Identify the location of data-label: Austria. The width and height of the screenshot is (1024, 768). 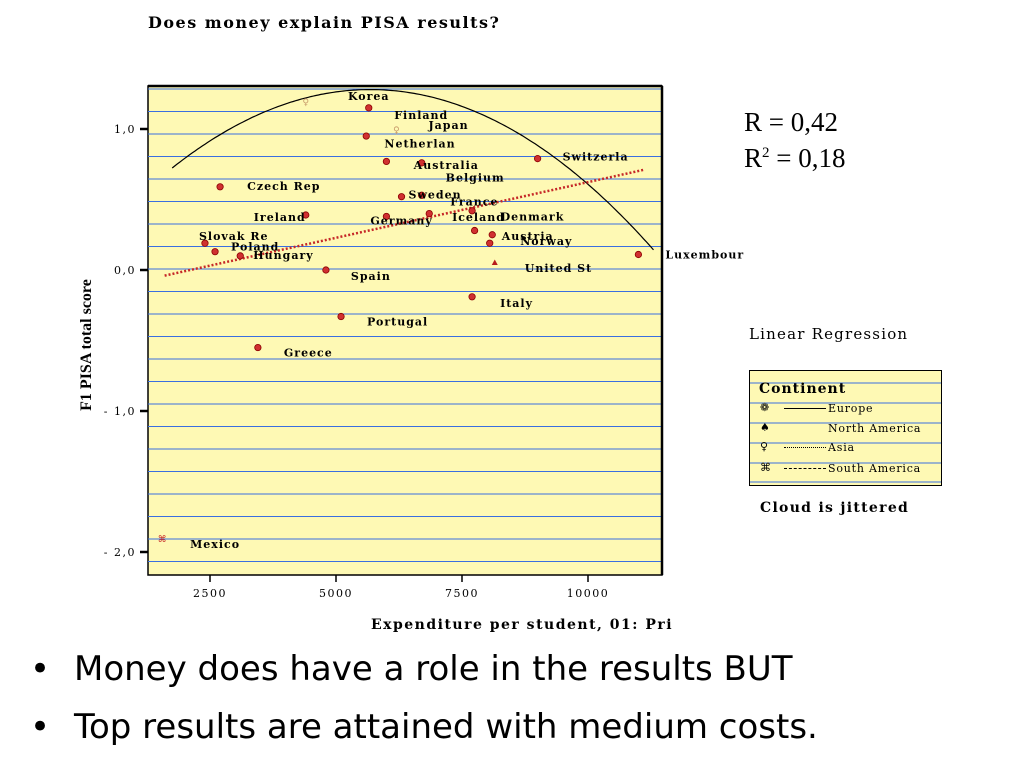
(527, 236).